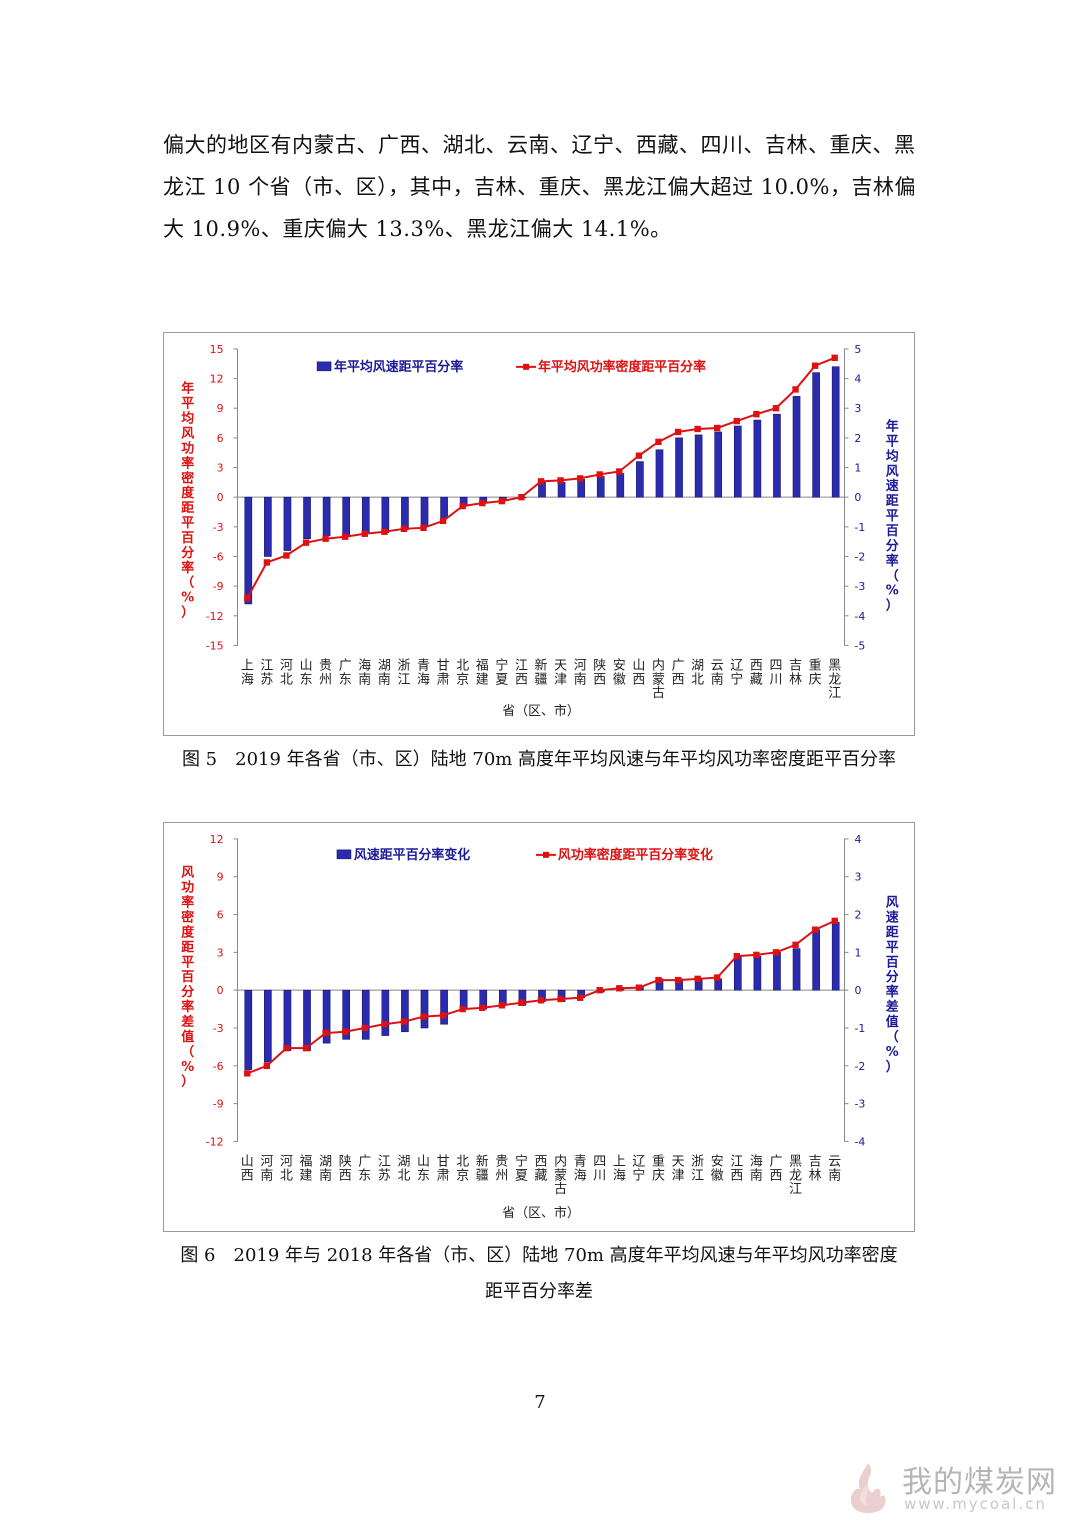  I want to click on page-number: 7, so click(540, 1402).